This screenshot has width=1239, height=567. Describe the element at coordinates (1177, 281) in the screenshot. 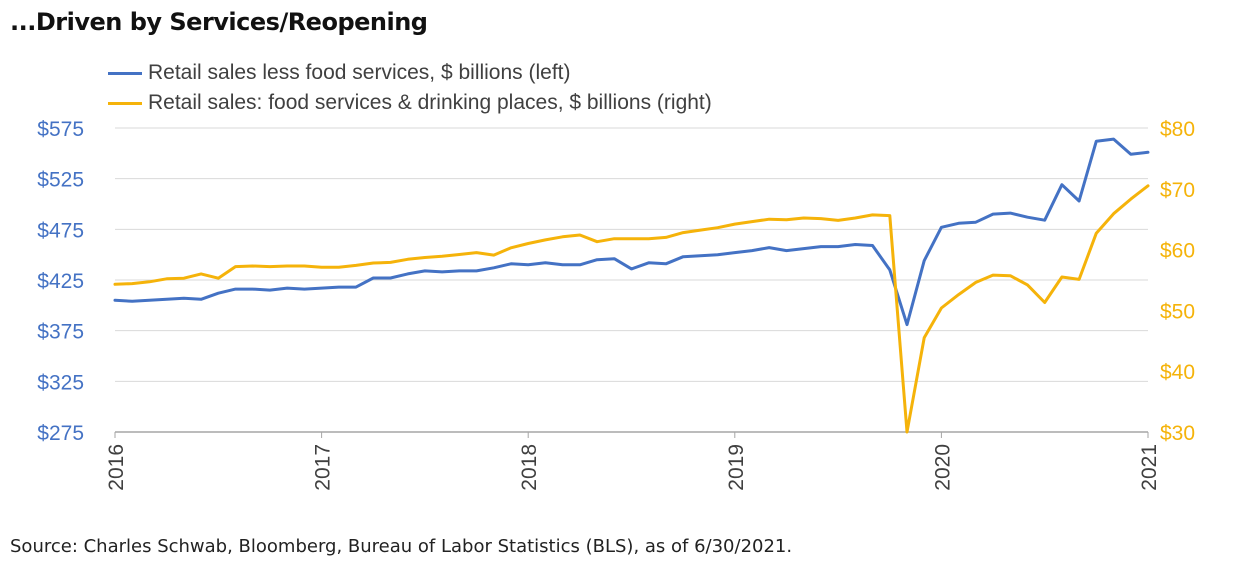

I see `right-axis-ticks: $30 $40 $50 $60 $70 $80` at that location.